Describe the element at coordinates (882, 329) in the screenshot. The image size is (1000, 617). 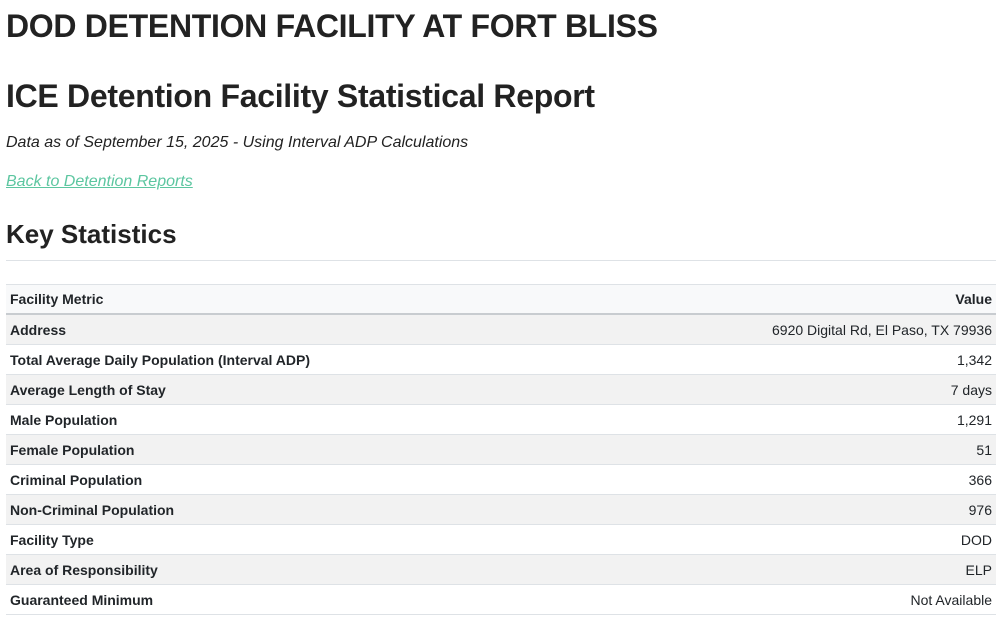
I see `metric-value: 6920 Digital Rd, El Paso, TX 79936` at that location.